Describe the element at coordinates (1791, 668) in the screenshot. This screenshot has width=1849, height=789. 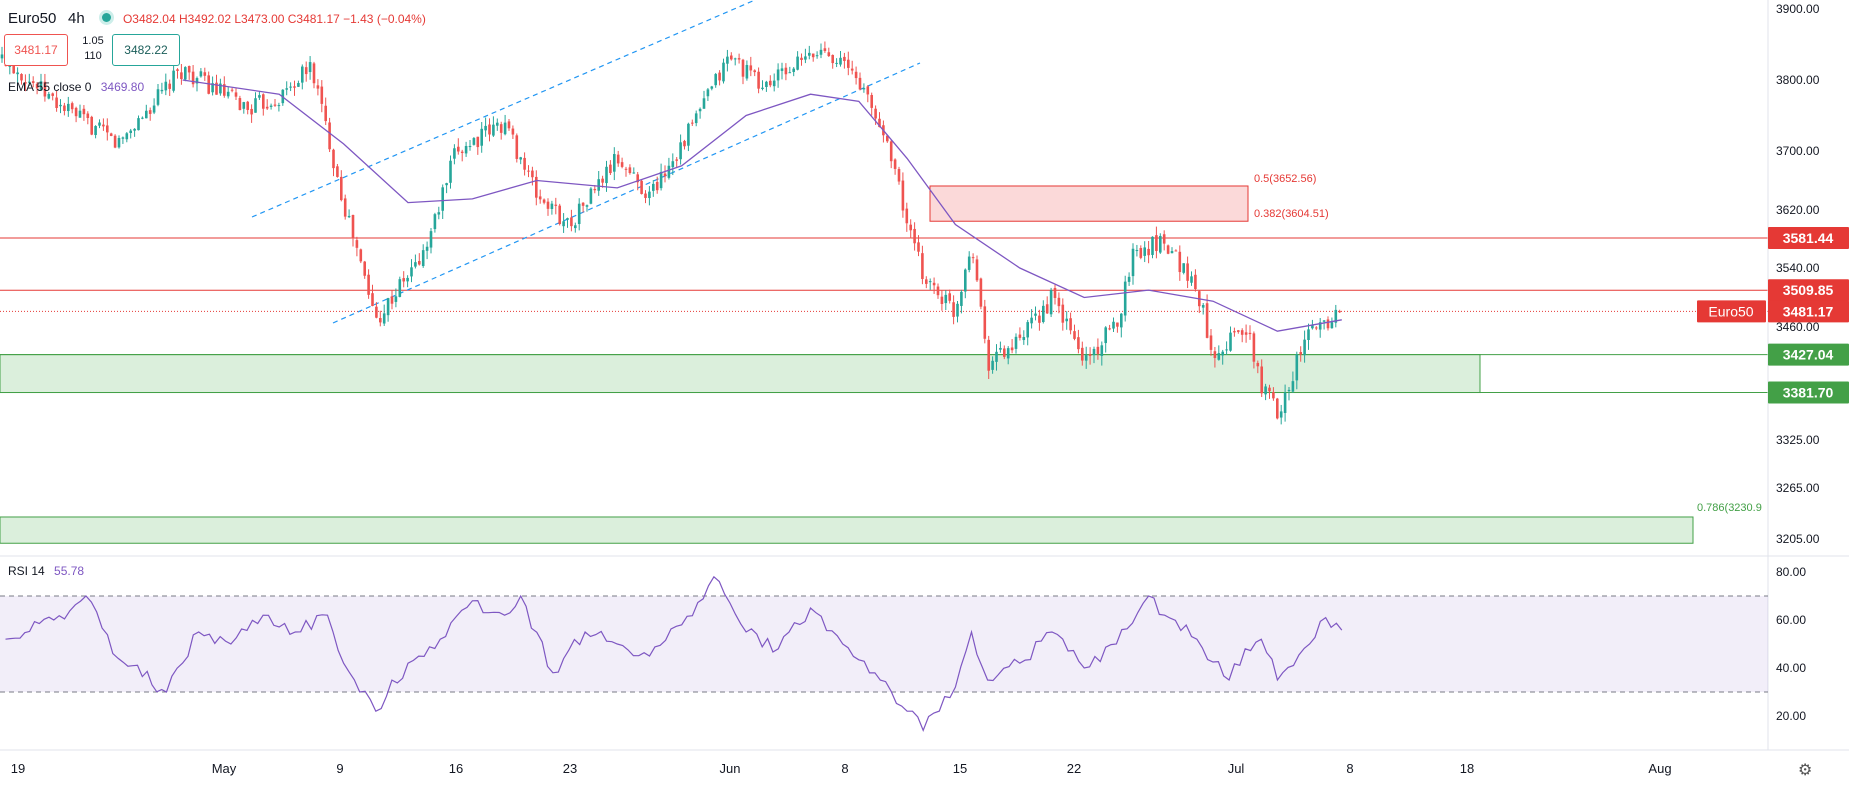
I see `rsi-tick-label: 40.00` at that location.